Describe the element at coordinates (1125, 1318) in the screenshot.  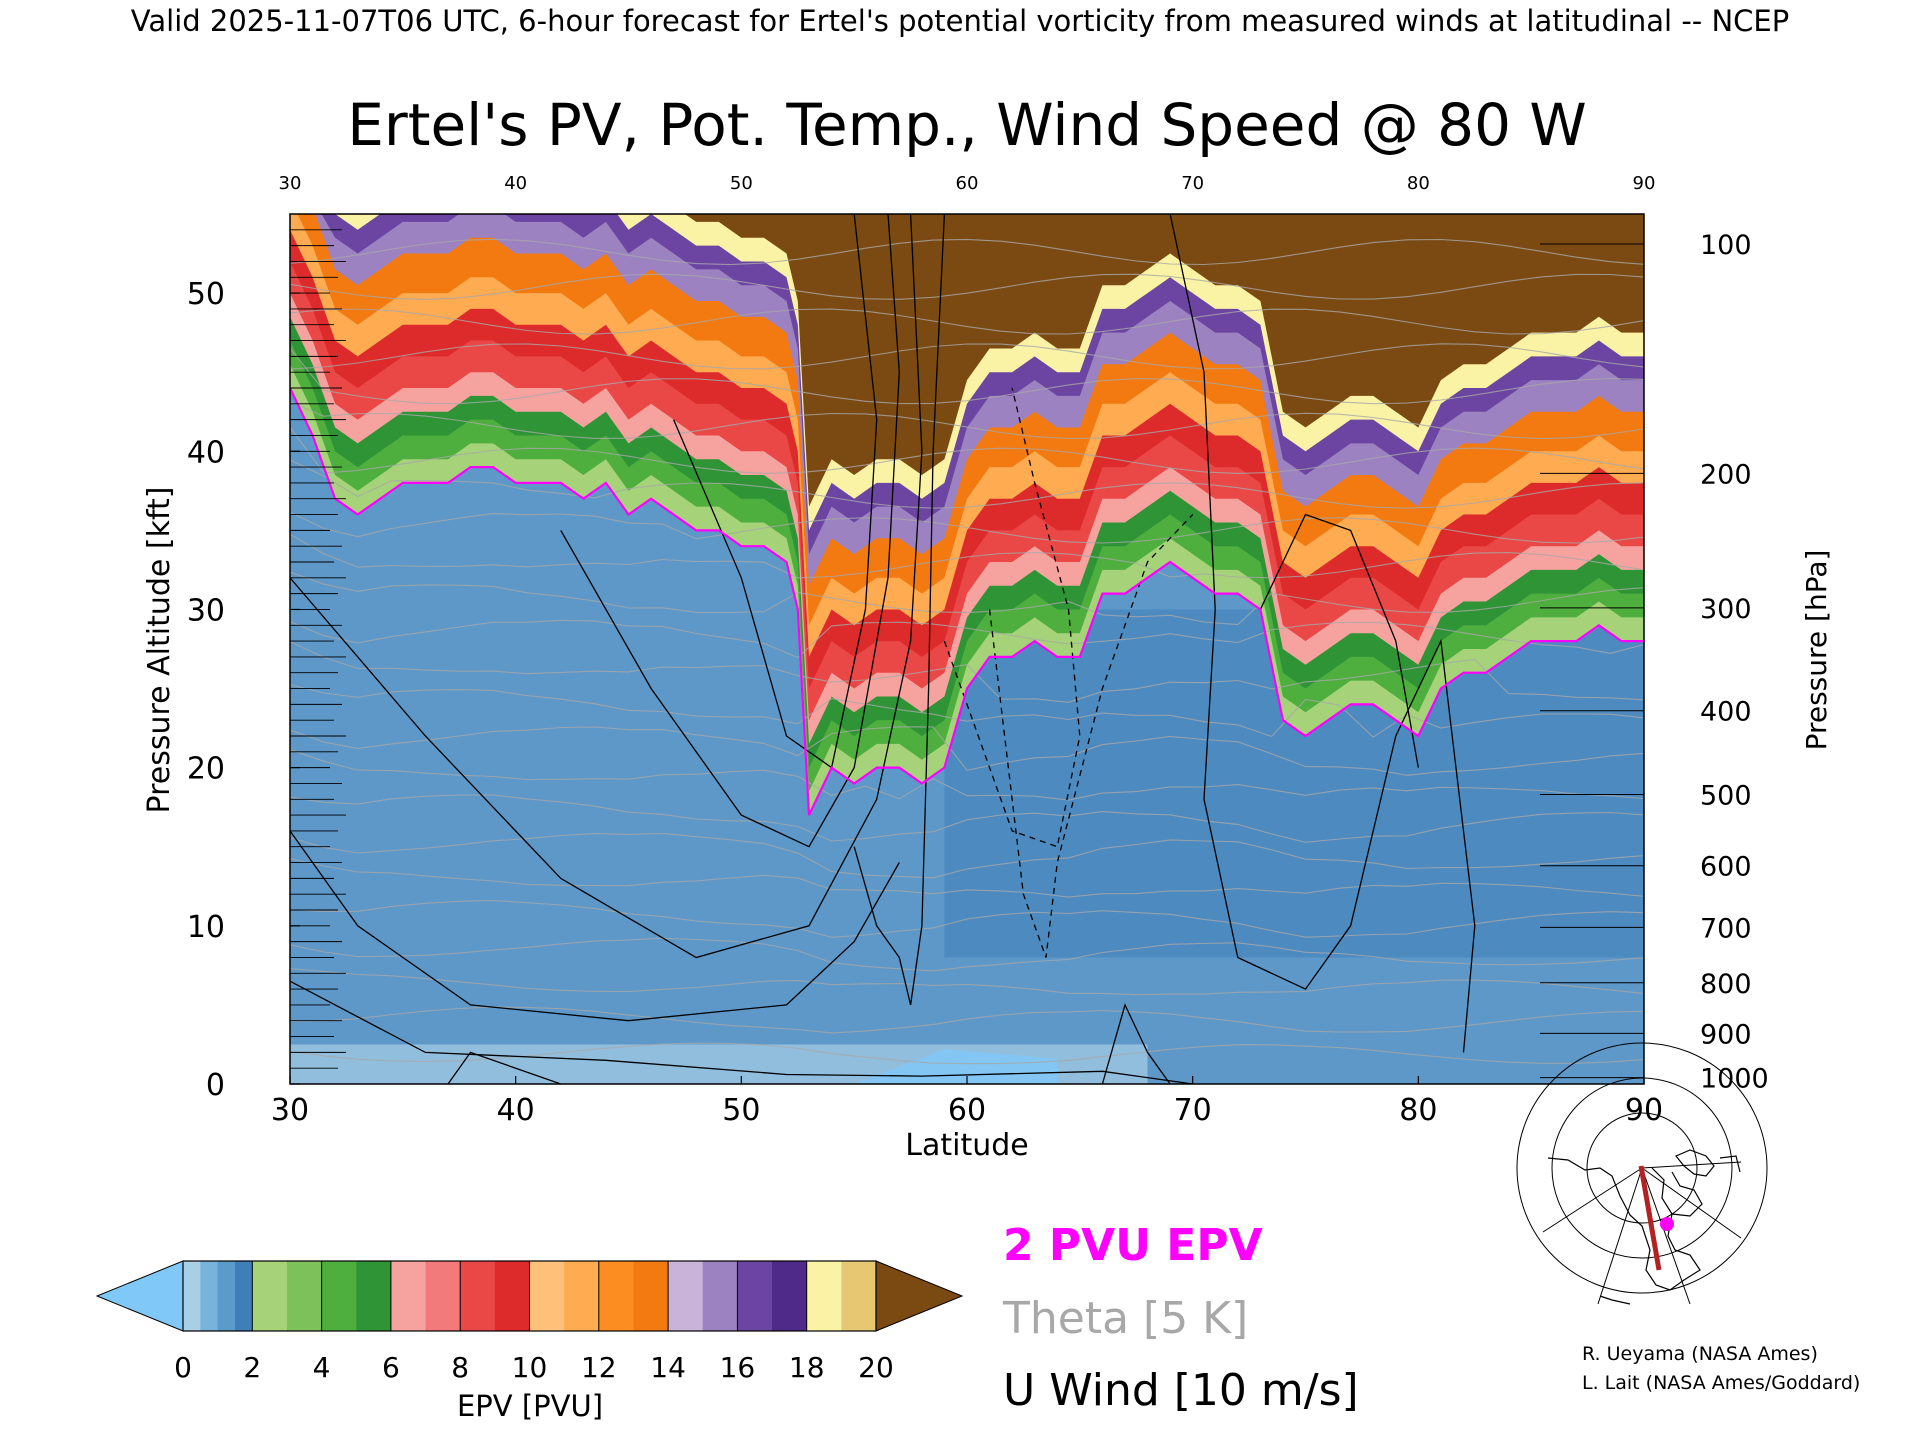
I see `legend-theta: Theta [5 K]` at that location.